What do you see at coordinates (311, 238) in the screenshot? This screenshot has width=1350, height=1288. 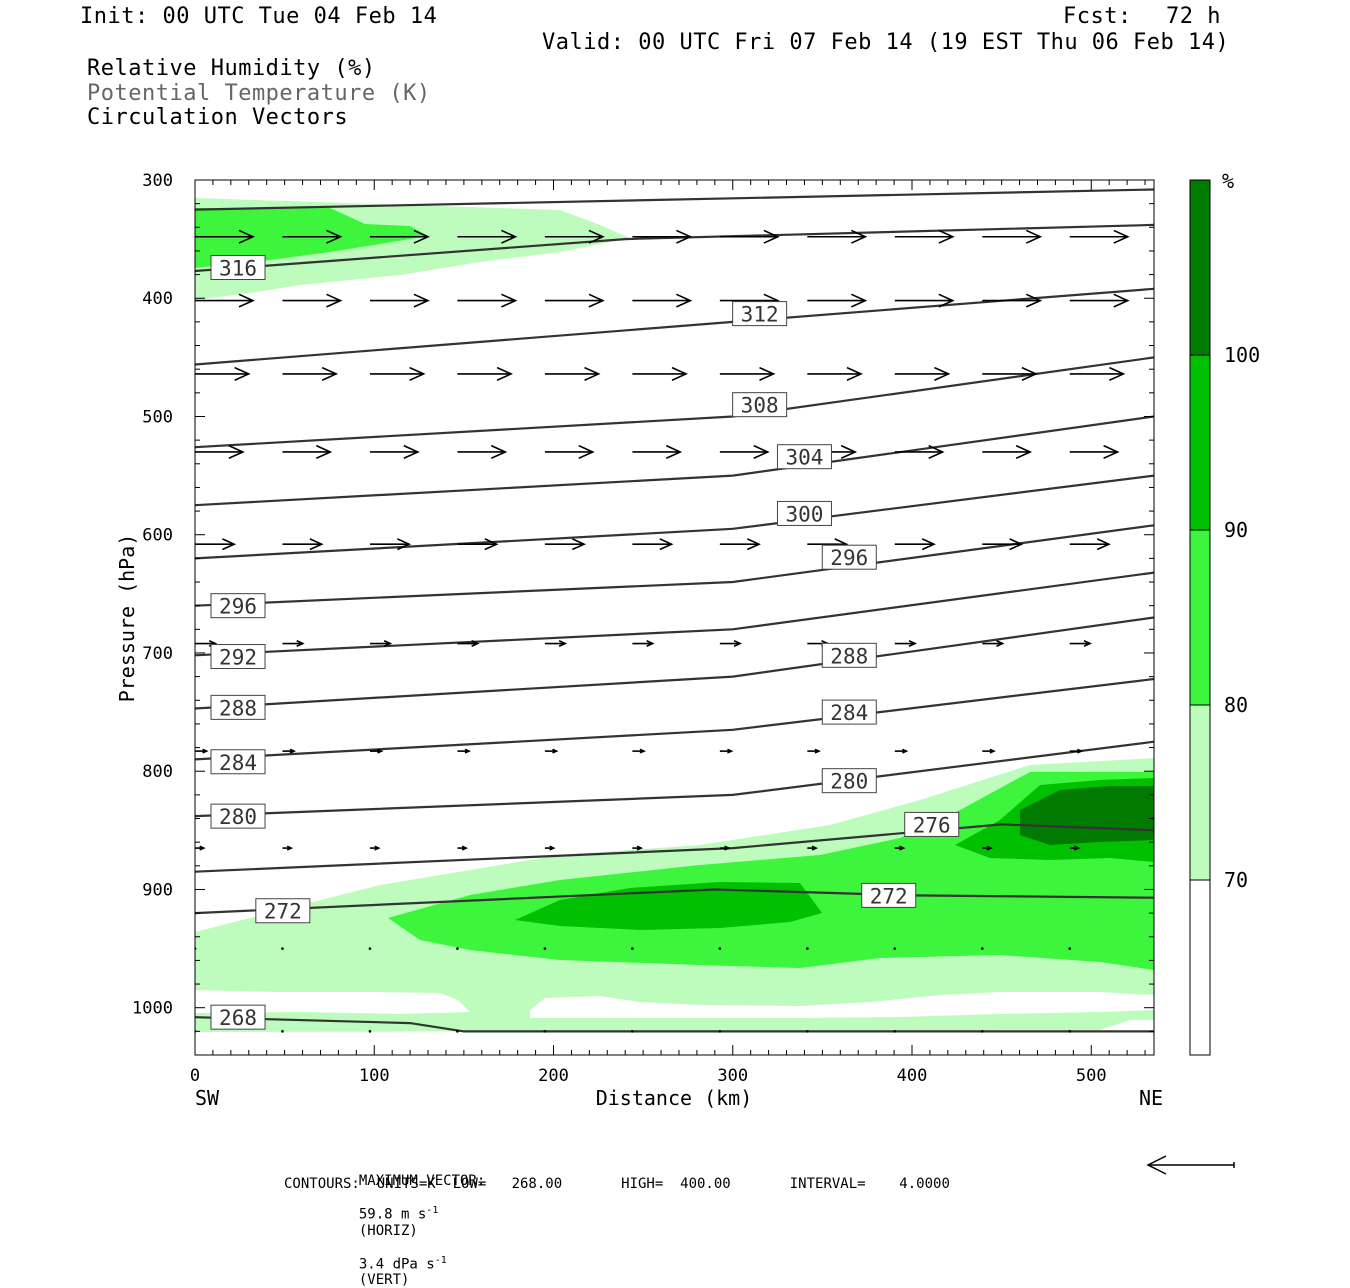 I see `rh-80-90-upper` at bounding box center [311, 238].